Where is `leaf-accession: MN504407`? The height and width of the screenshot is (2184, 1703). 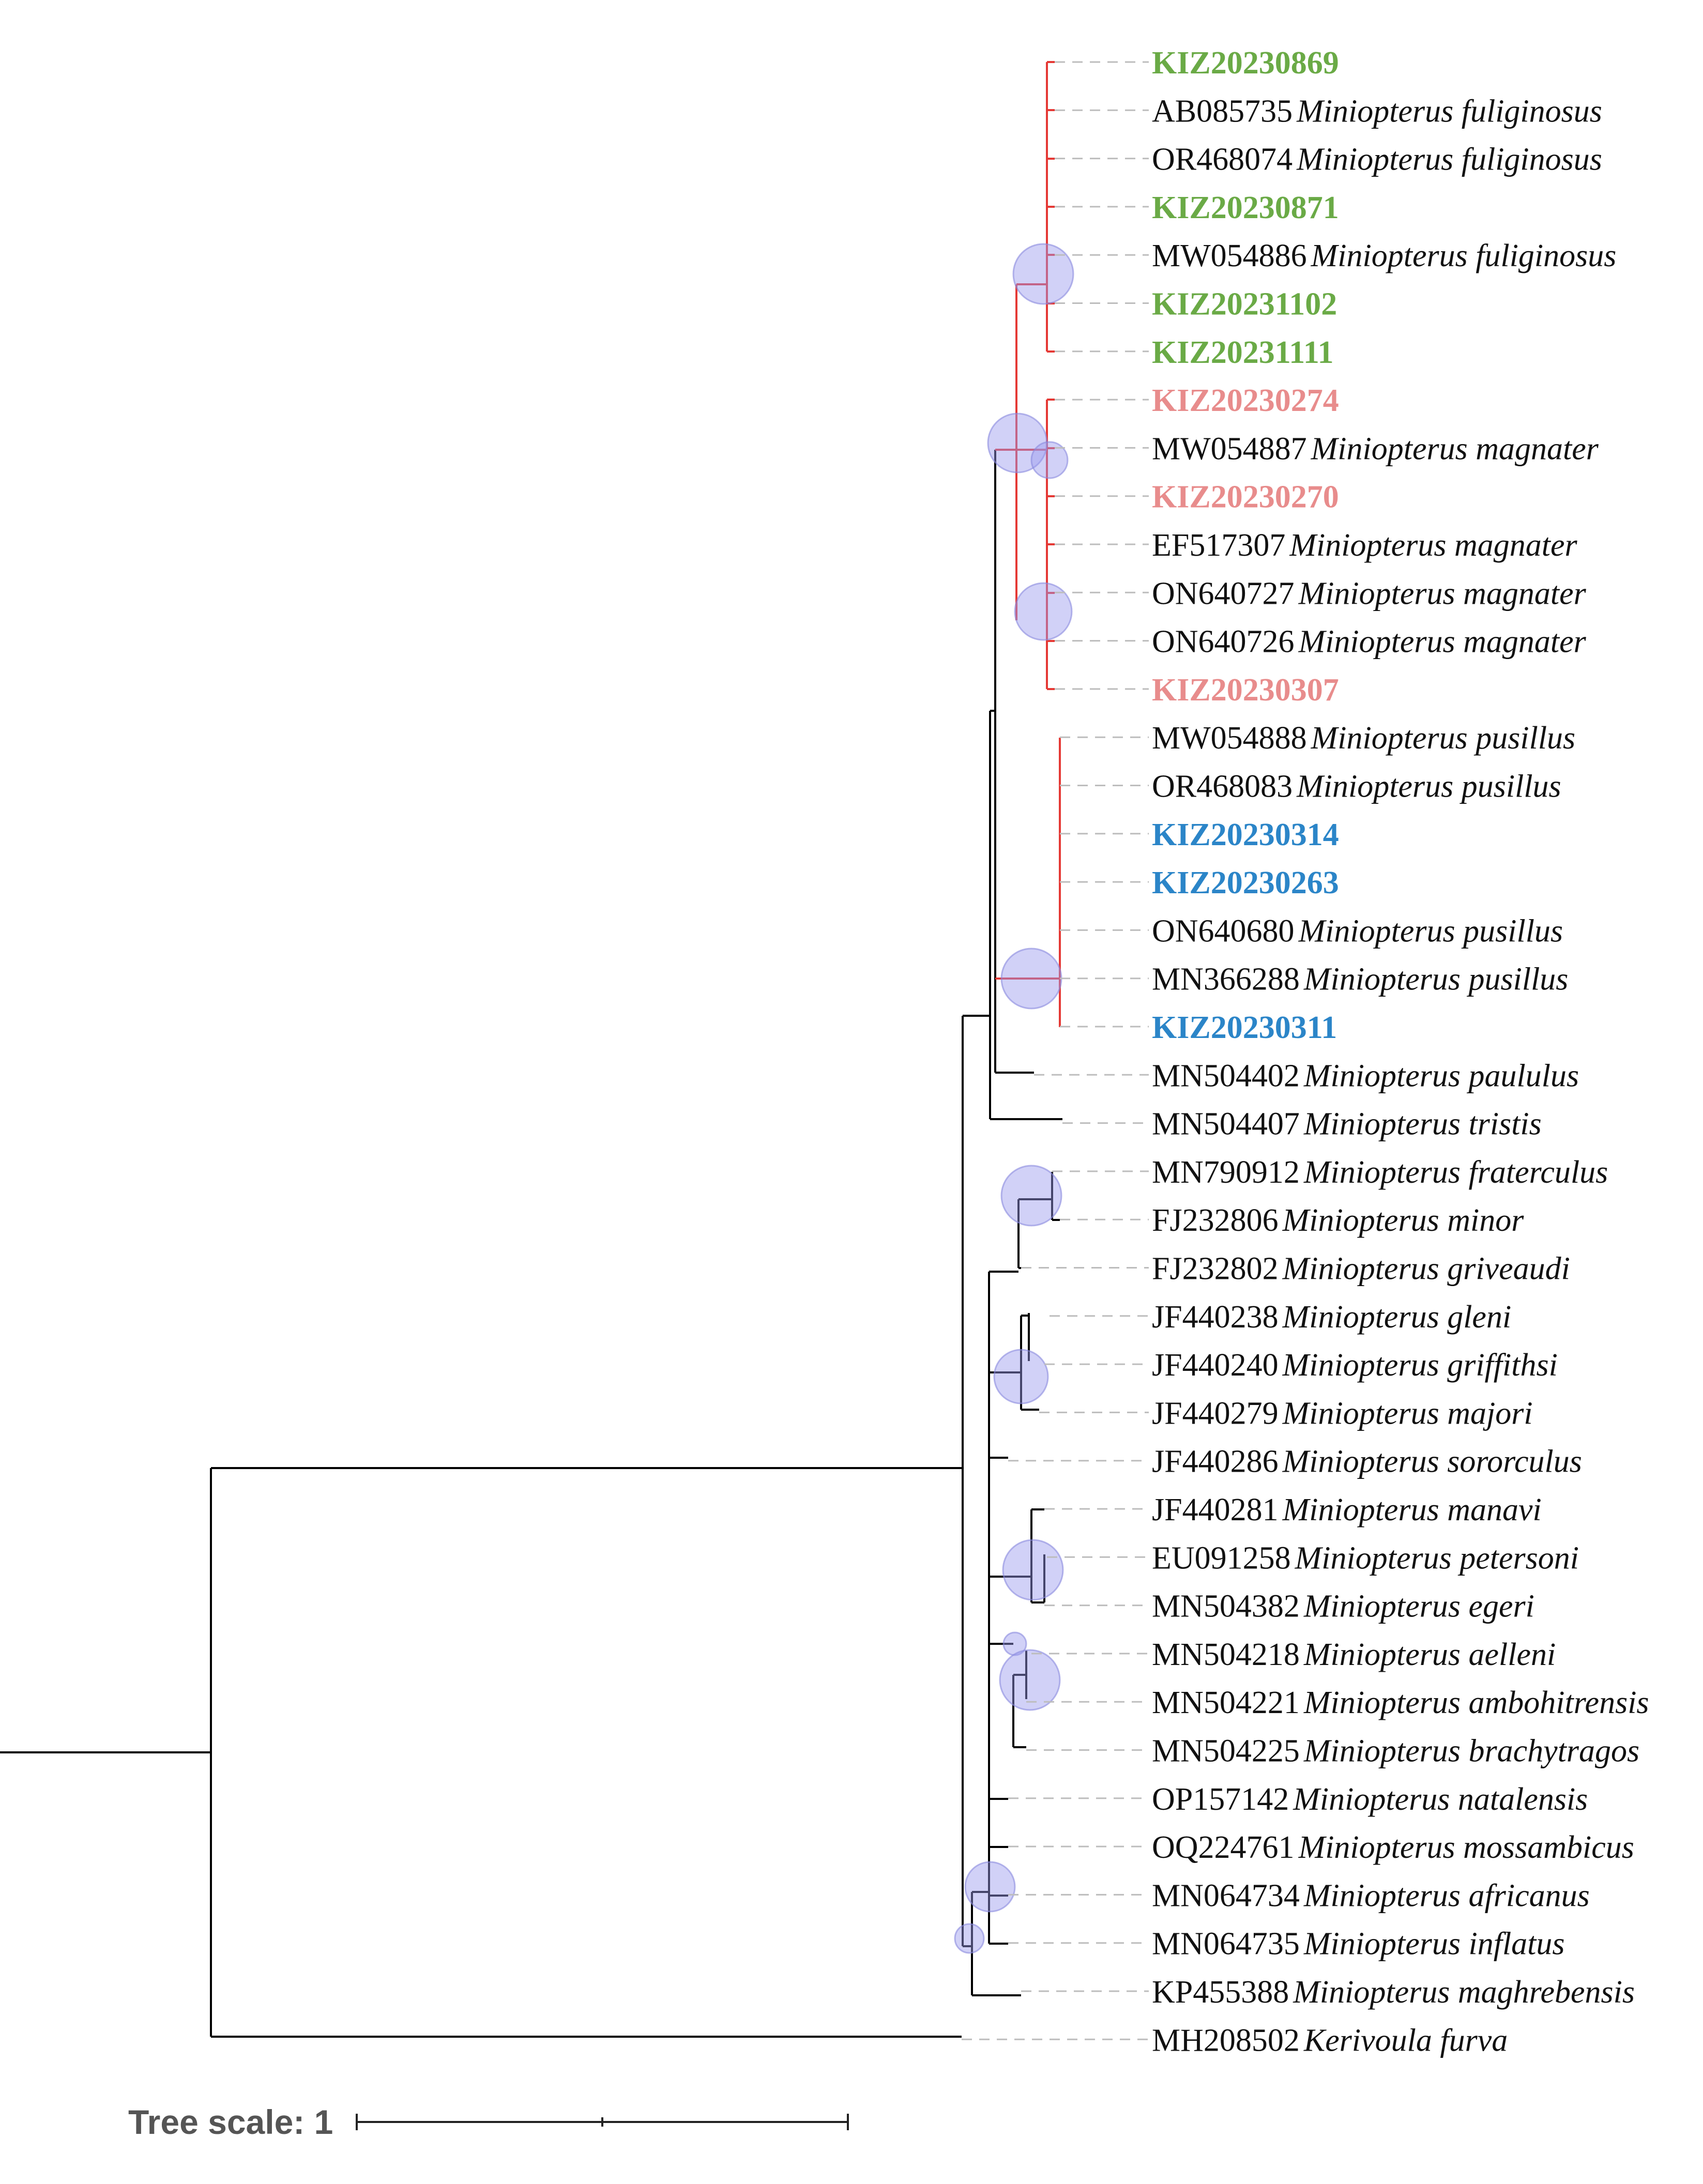 leaf-accession: MN504407 is located at coordinates (1226, 1124).